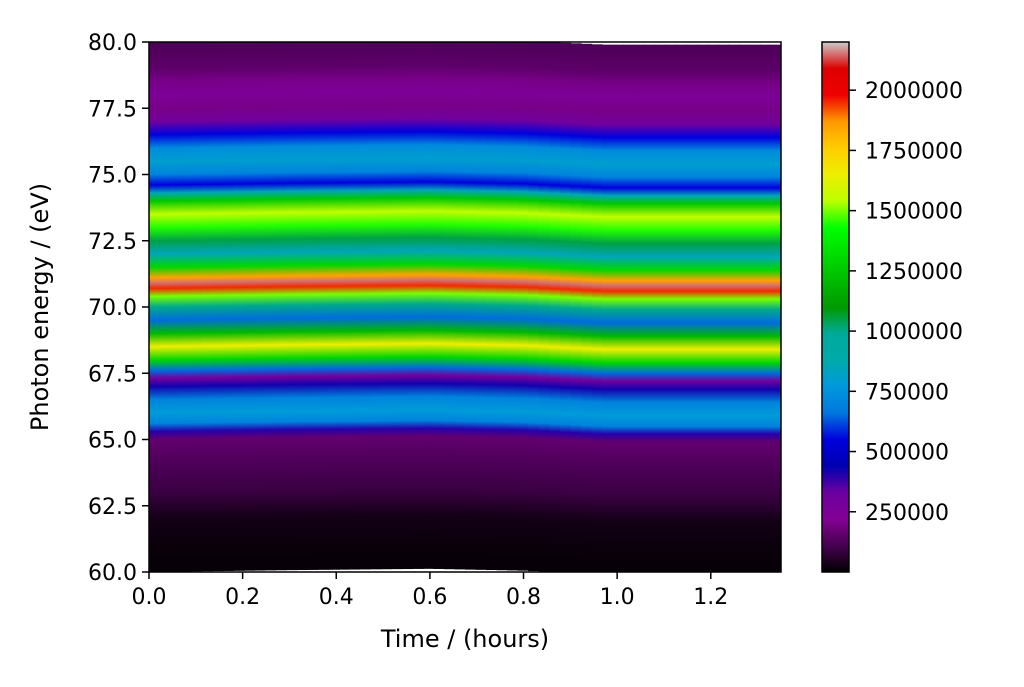  What do you see at coordinates (914, 332) in the screenshot?
I see `colorbar-tick-label: 1000000` at bounding box center [914, 332].